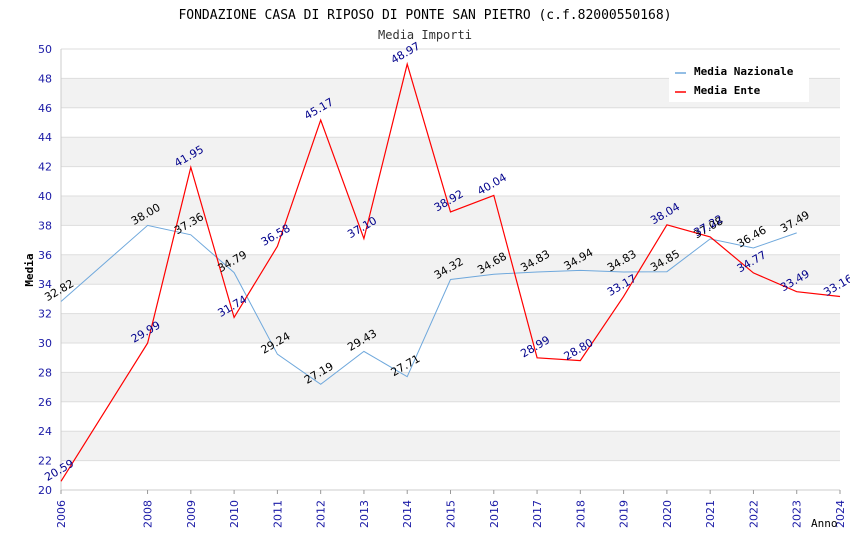 This screenshot has width=850, height=550. What do you see at coordinates (537, 514) in the screenshot?
I see `x-tick-label: 2017` at bounding box center [537, 514].